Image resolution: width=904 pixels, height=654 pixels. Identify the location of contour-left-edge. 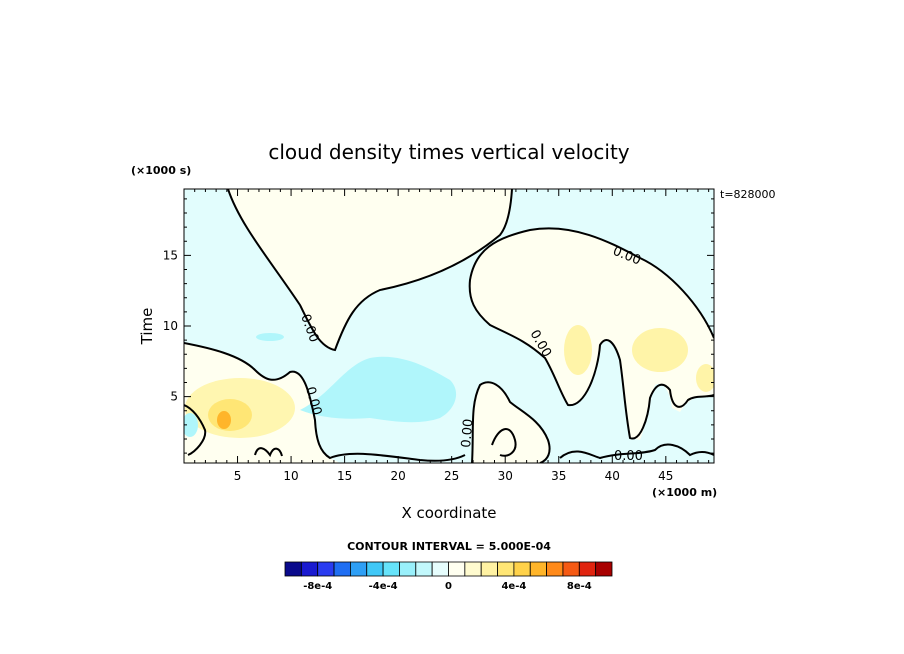
(195, 430).